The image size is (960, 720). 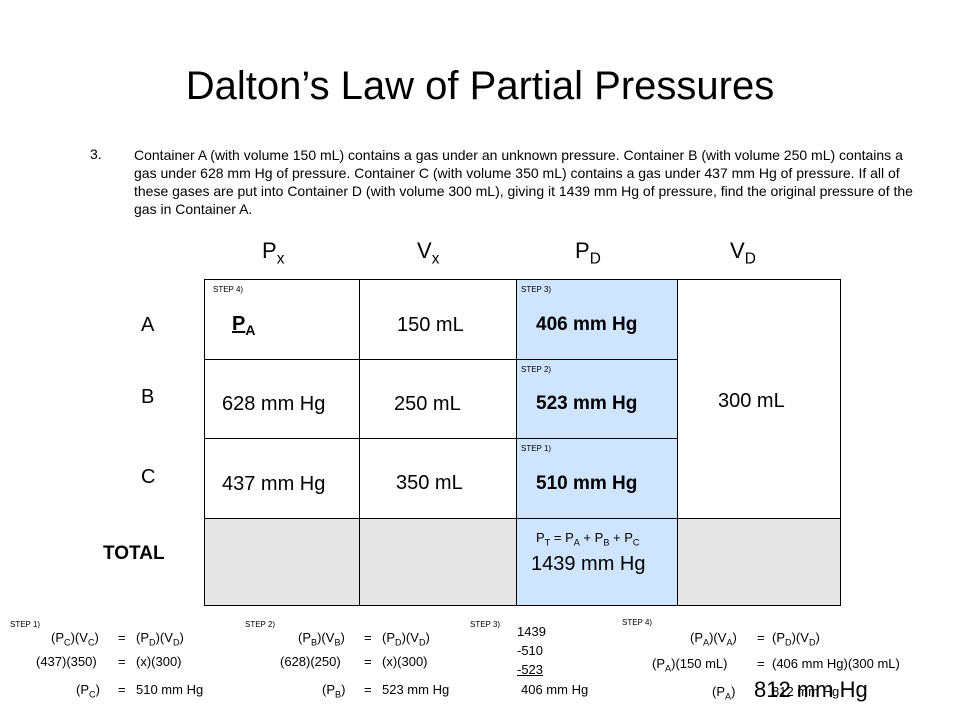 What do you see at coordinates (148, 325) in the screenshot?
I see `row-label-a: A` at bounding box center [148, 325].